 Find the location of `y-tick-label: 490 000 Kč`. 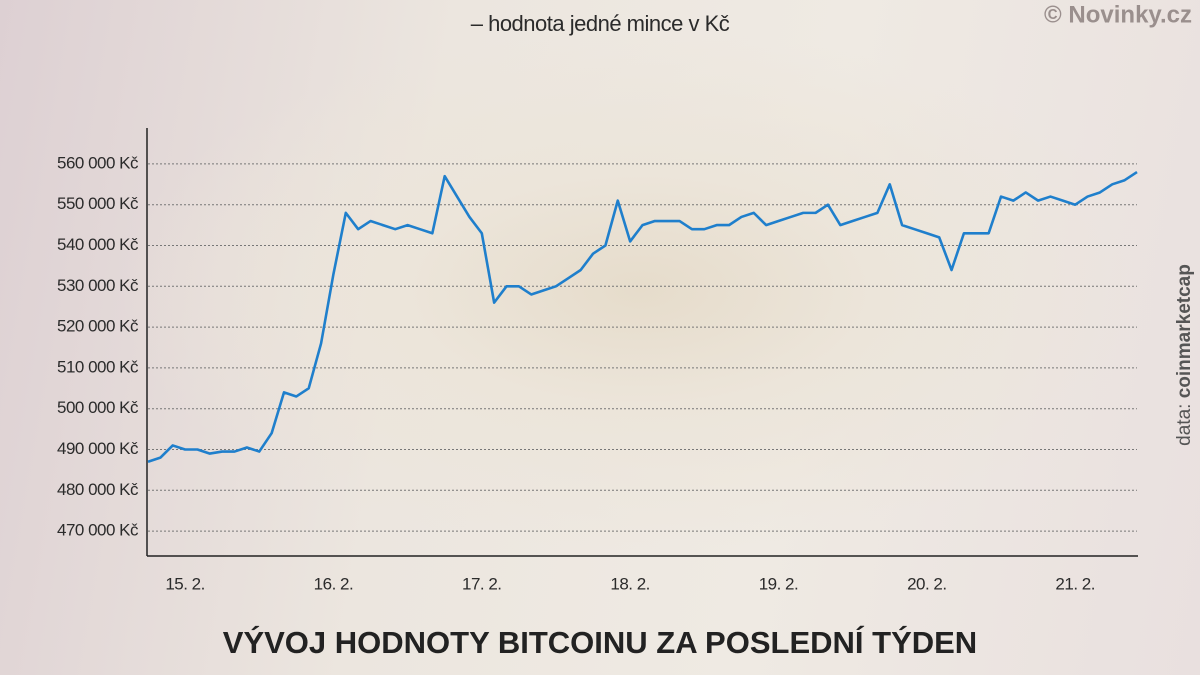

y-tick-label: 490 000 Kč is located at coordinates (98, 448).